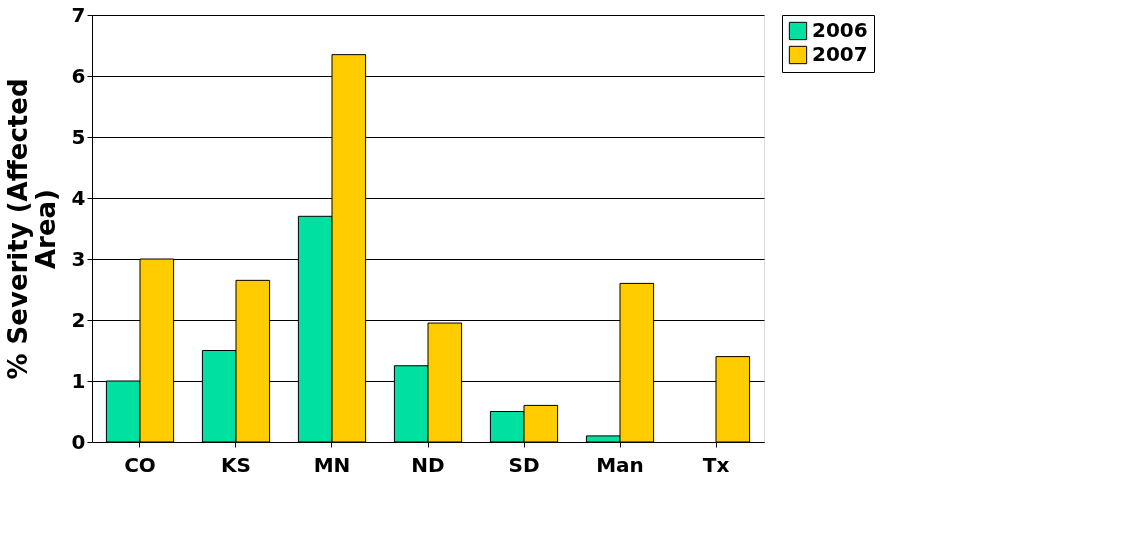 This screenshot has height=552, width=1136. Describe the element at coordinates (716, 464) in the screenshot. I see `x-tick-label: Tx` at that location.